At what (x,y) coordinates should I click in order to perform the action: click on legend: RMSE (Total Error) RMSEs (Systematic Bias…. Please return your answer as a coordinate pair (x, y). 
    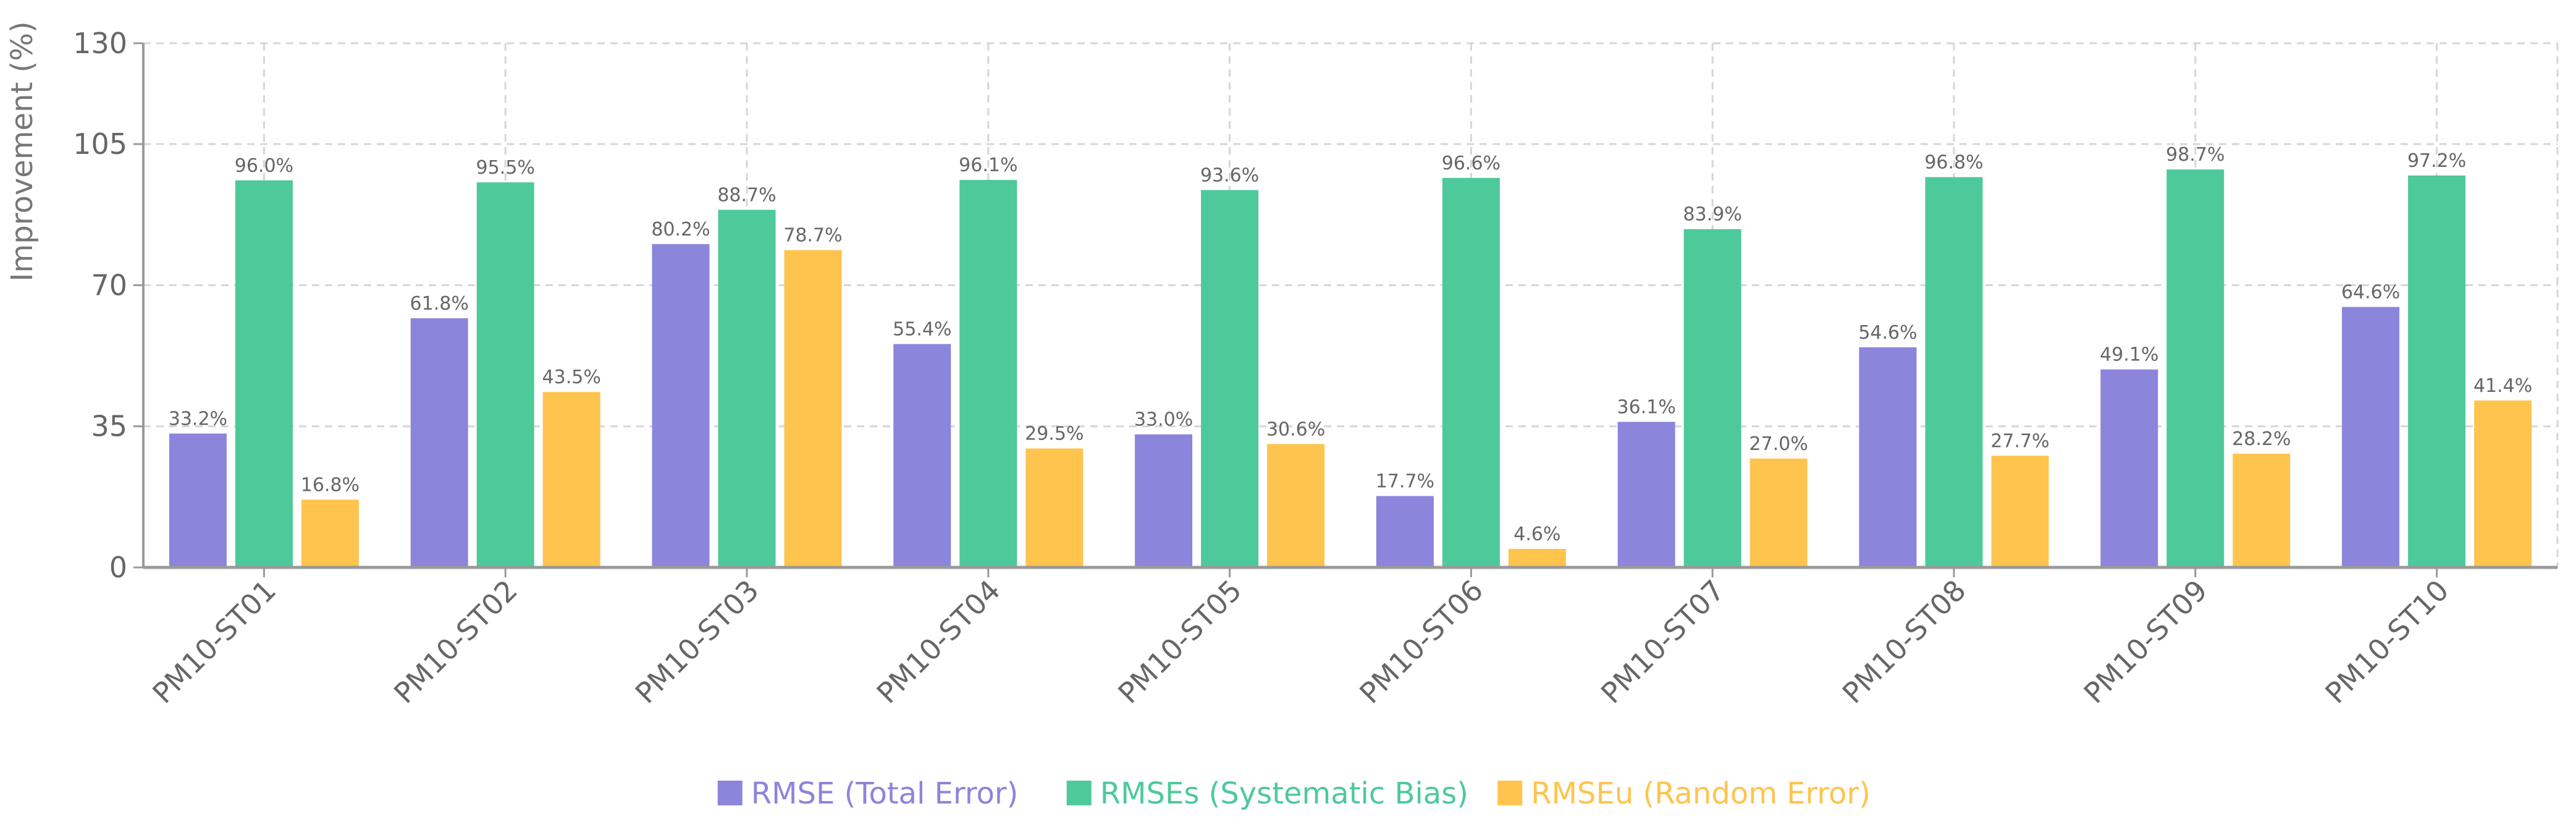
    Looking at the image, I should click on (1294, 793).